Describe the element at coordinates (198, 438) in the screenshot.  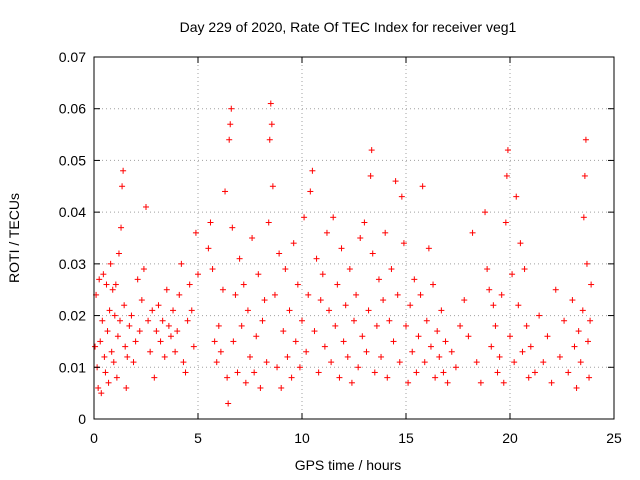
I see `x-tick-label-1: 5` at that location.